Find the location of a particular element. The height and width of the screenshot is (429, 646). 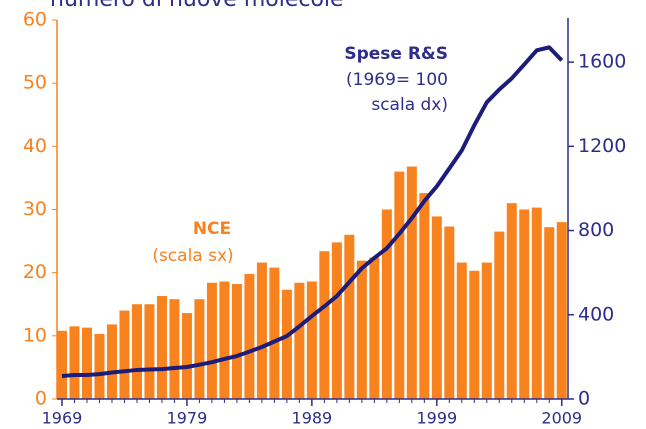

series-note: scala dx) is located at coordinates (409, 105).